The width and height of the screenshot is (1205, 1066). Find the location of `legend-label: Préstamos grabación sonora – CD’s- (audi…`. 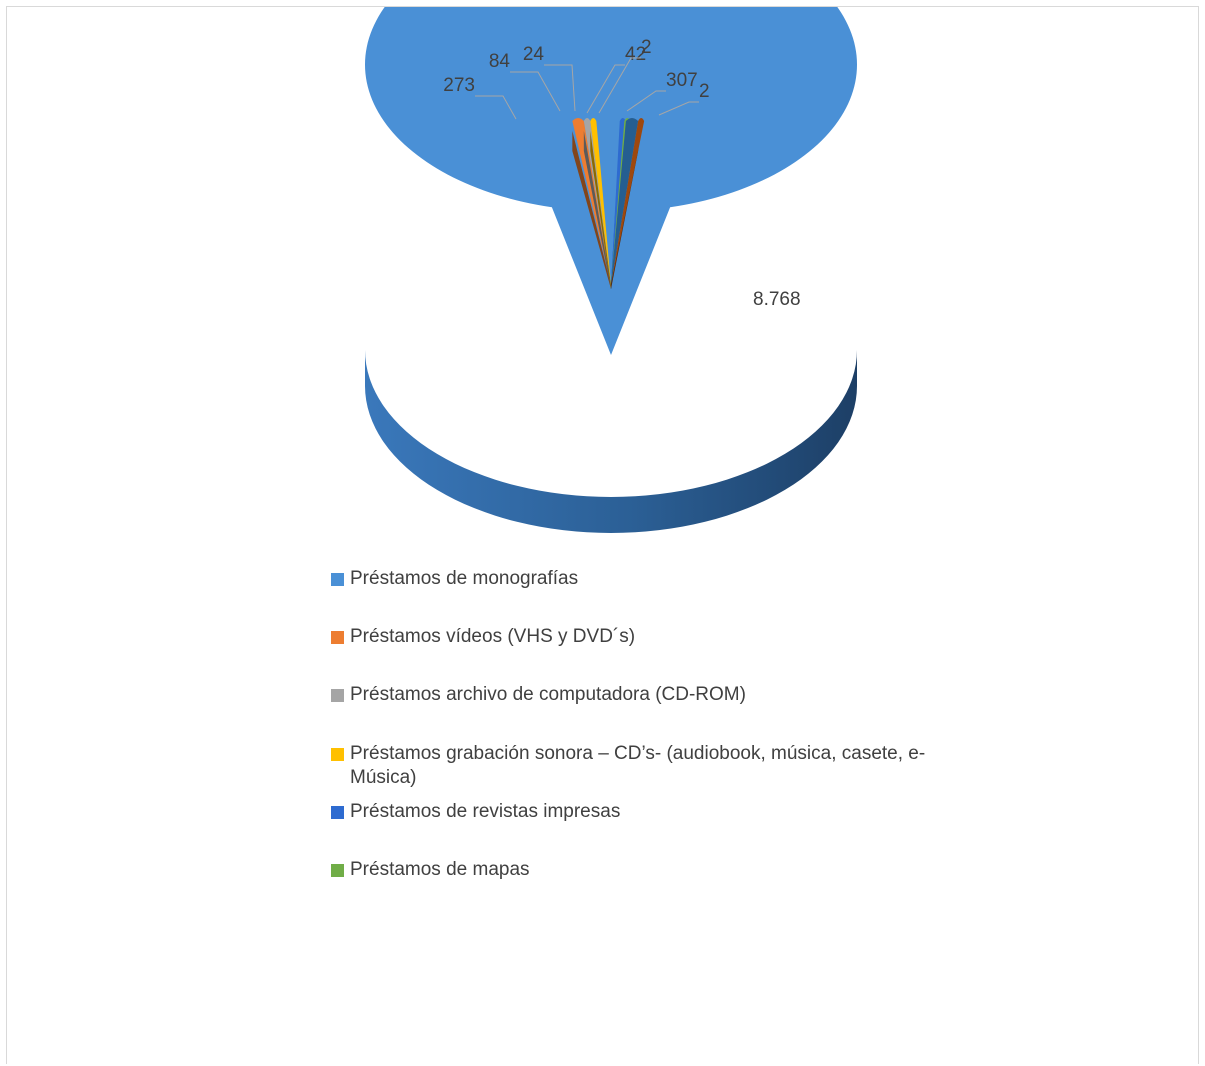

legend-label: Préstamos grabación sonora – CD’s- (audi… is located at coordinates (638, 765).